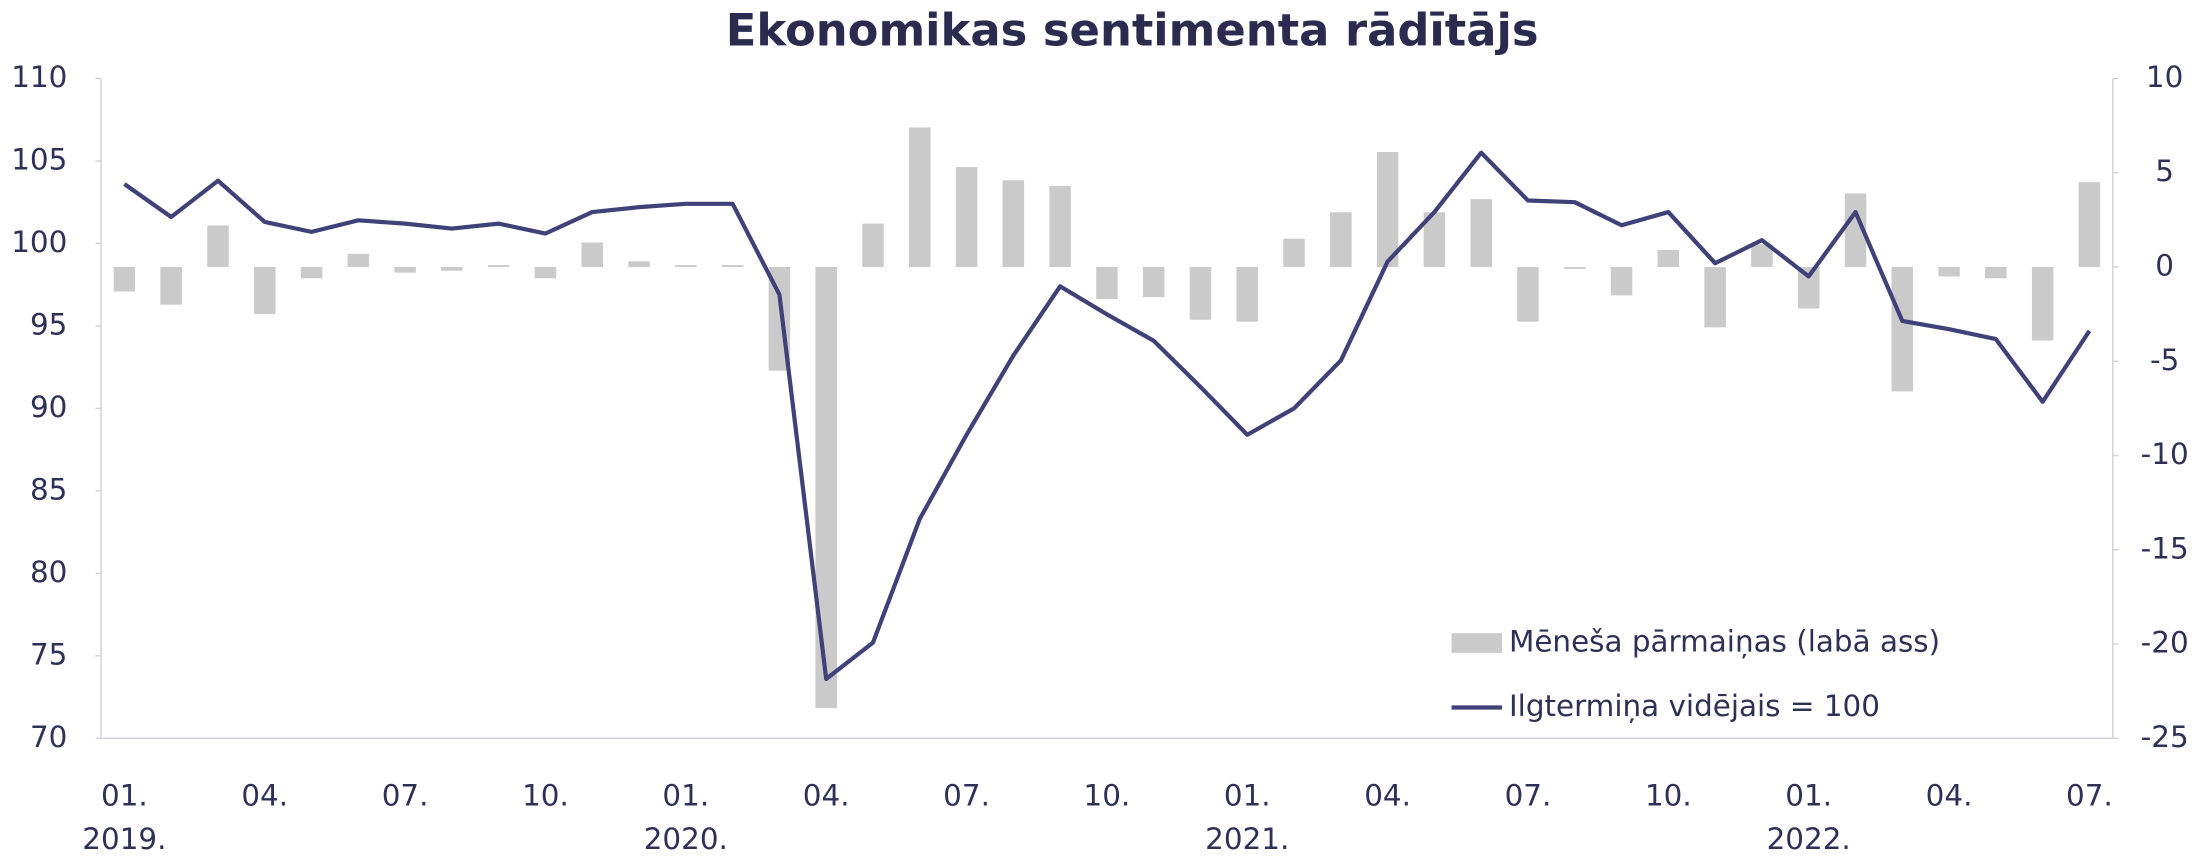 Image resolution: width=2197 pixels, height=856 pixels. What do you see at coordinates (686, 839) in the screenshot?
I see `x-year-label: 2020.` at bounding box center [686, 839].